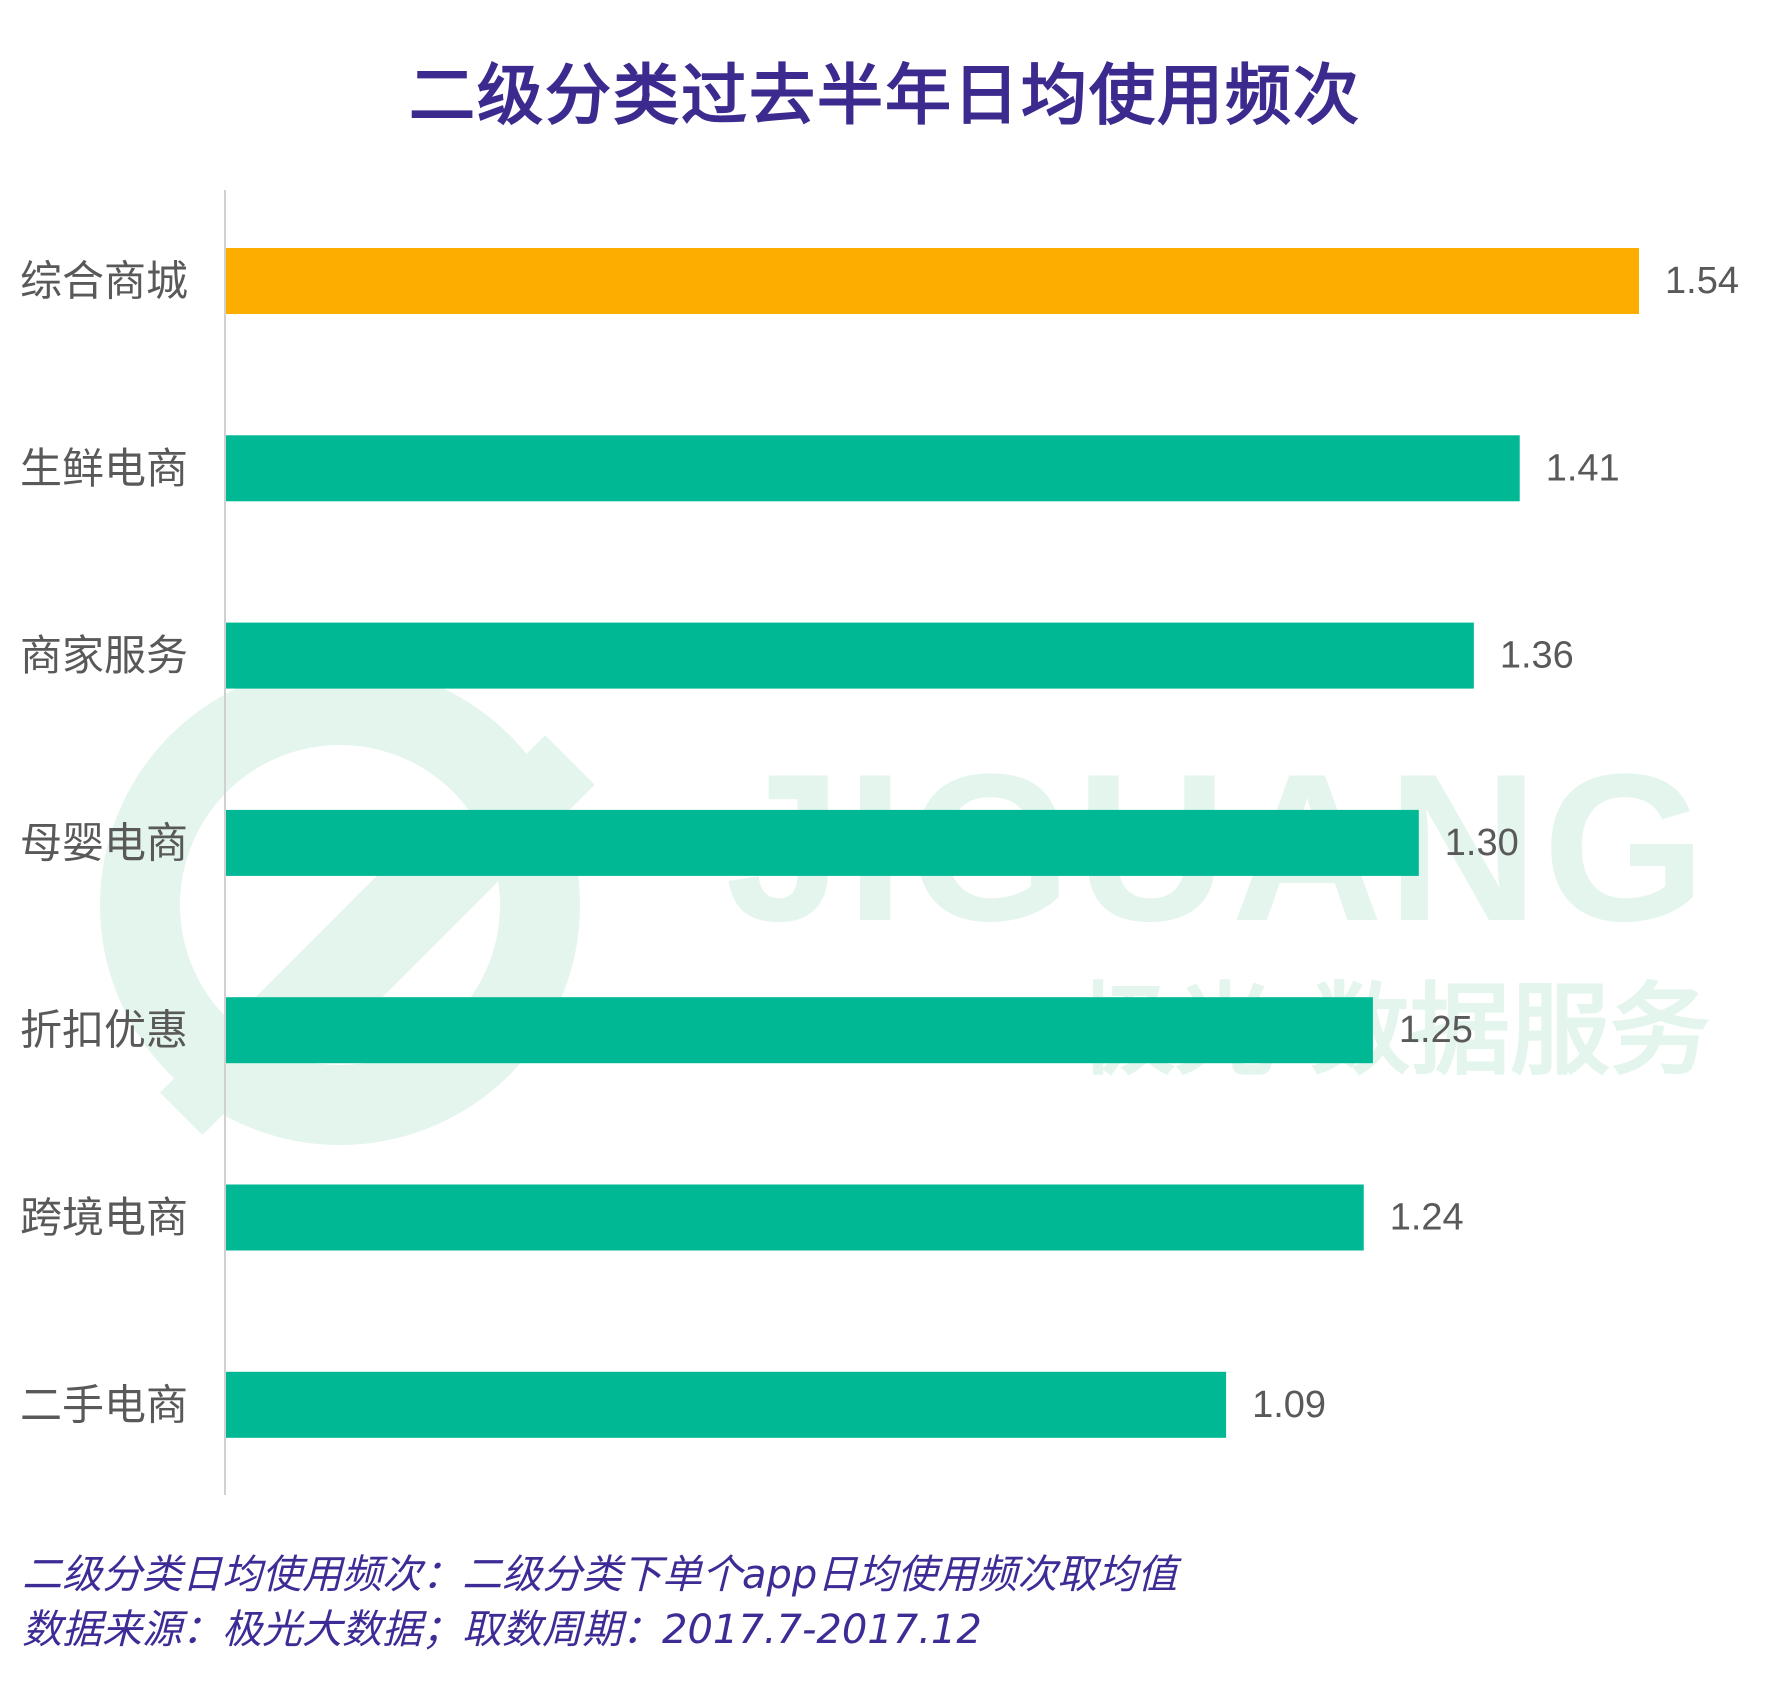 Image resolution: width=1770 pixels, height=1684 pixels. What do you see at coordinates (1482, 843) in the screenshot?
I see `value-label: 1.30` at bounding box center [1482, 843].